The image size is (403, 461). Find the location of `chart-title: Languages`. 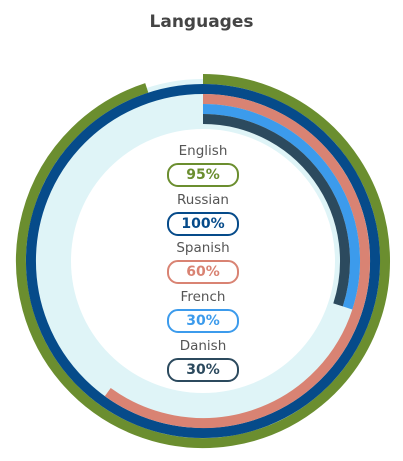

chart-title: Languages is located at coordinates (201, 22).